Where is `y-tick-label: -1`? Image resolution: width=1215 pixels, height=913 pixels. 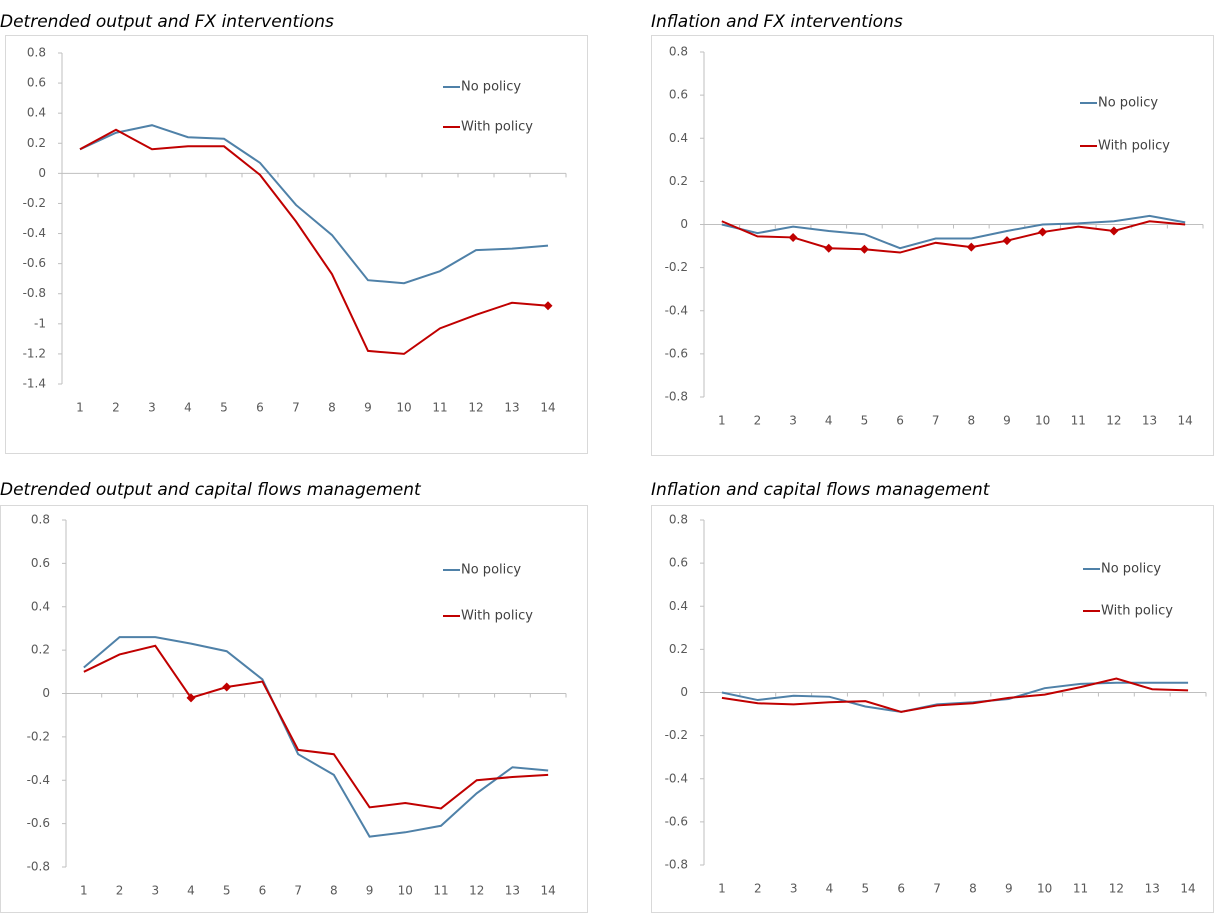 y-tick-label: -1 is located at coordinates (40, 323).